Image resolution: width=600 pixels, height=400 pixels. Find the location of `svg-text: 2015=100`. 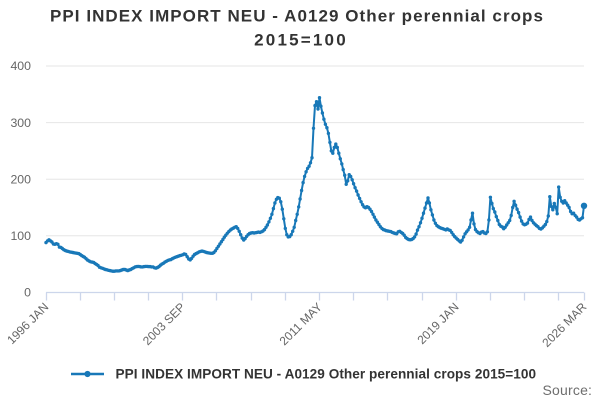

svg-text: 2015=100 is located at coordinates (301, 40).